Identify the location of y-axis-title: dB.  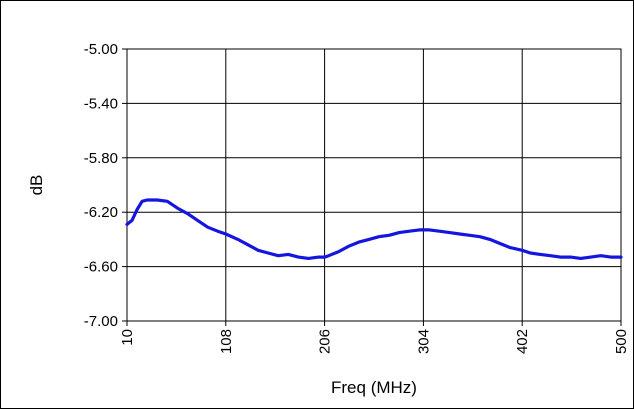
(36, 185).